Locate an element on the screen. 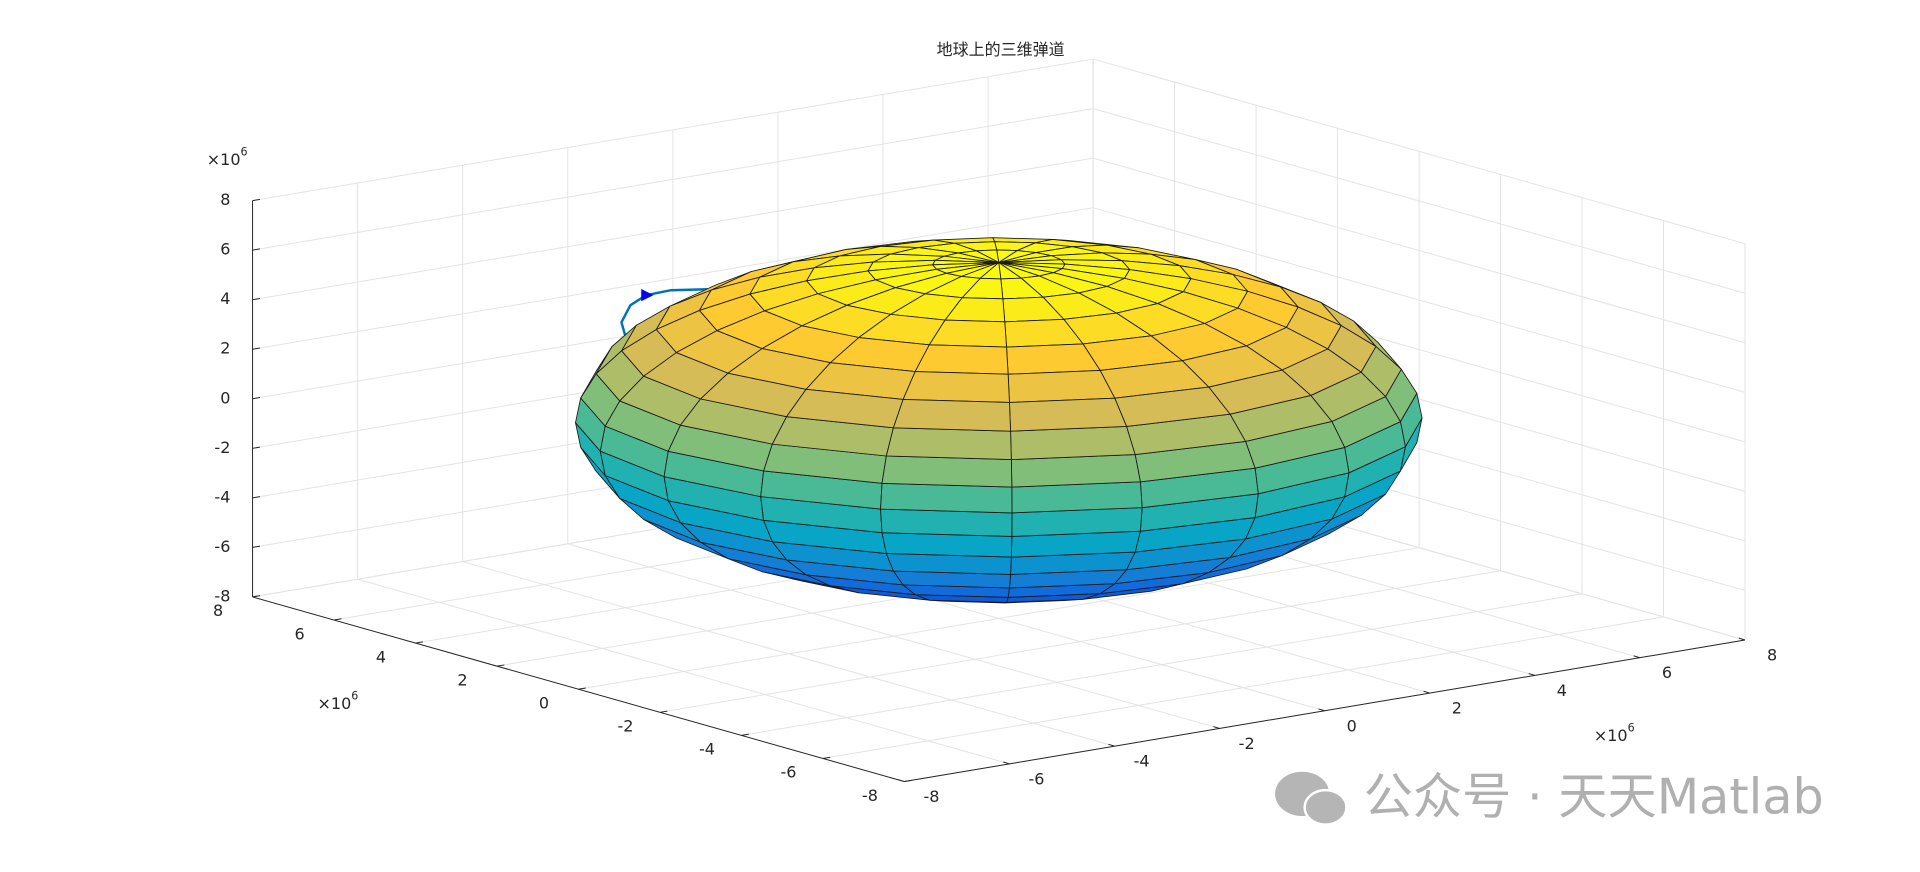  watermark-text: 公众号 · 天天Matlab is located at coordinates (1594, 796).